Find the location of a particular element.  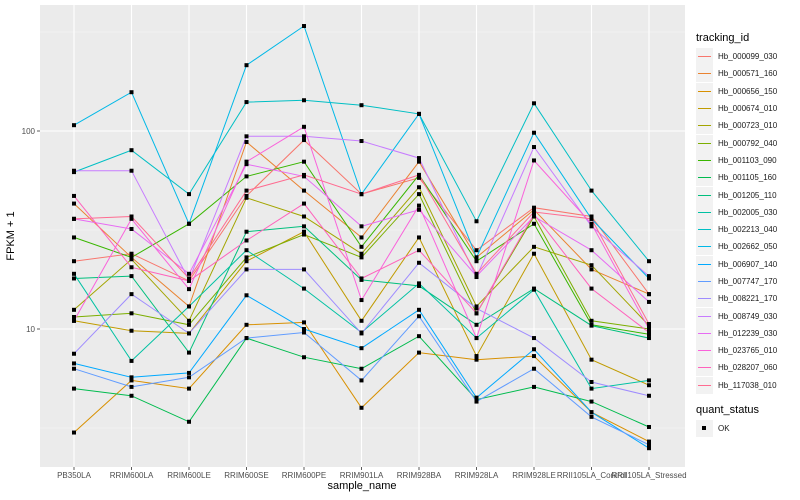

legend-item: Hb_001205_110 is located at coordinates (746, 195).